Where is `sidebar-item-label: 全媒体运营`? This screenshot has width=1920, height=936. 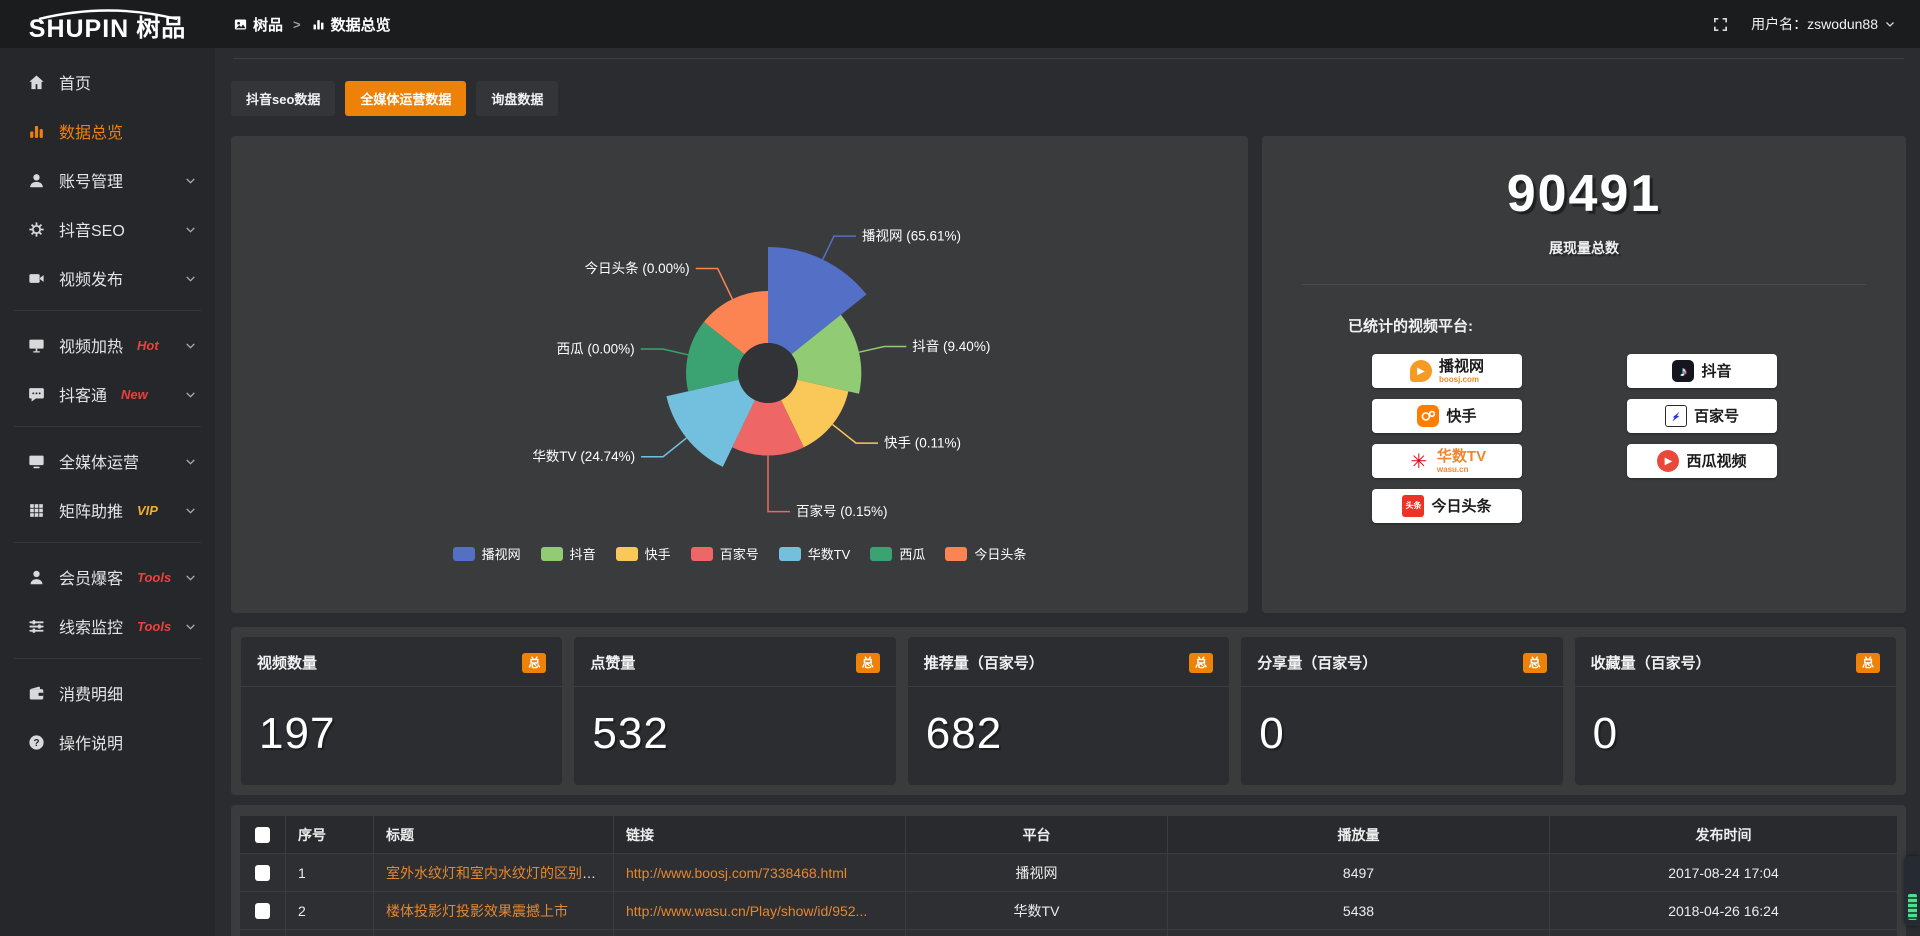 sidebar-item-label: 全媒体运营 is located at coordinates (99, 463).